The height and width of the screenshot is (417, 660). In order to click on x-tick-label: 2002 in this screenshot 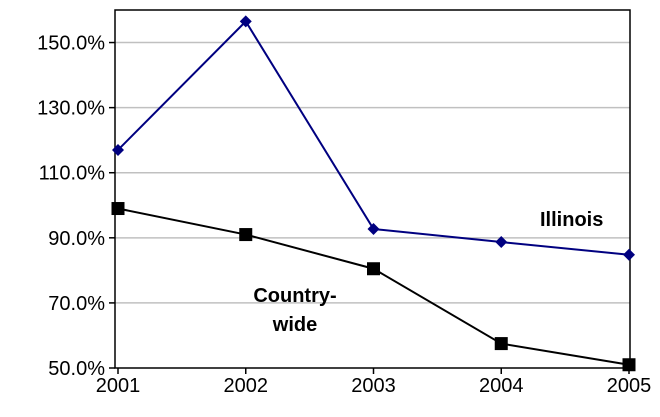, I will do `click(246, 386)`.